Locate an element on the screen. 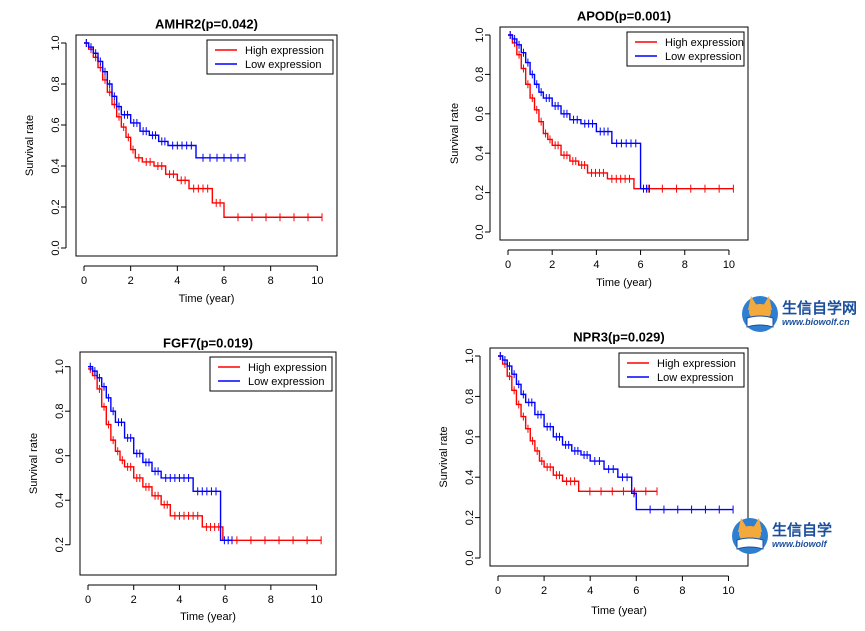 Image resolution: width=865 pixels, height=631 pixels. chart-title: APOD(p=0.001) is located at coordinates (624, 16).